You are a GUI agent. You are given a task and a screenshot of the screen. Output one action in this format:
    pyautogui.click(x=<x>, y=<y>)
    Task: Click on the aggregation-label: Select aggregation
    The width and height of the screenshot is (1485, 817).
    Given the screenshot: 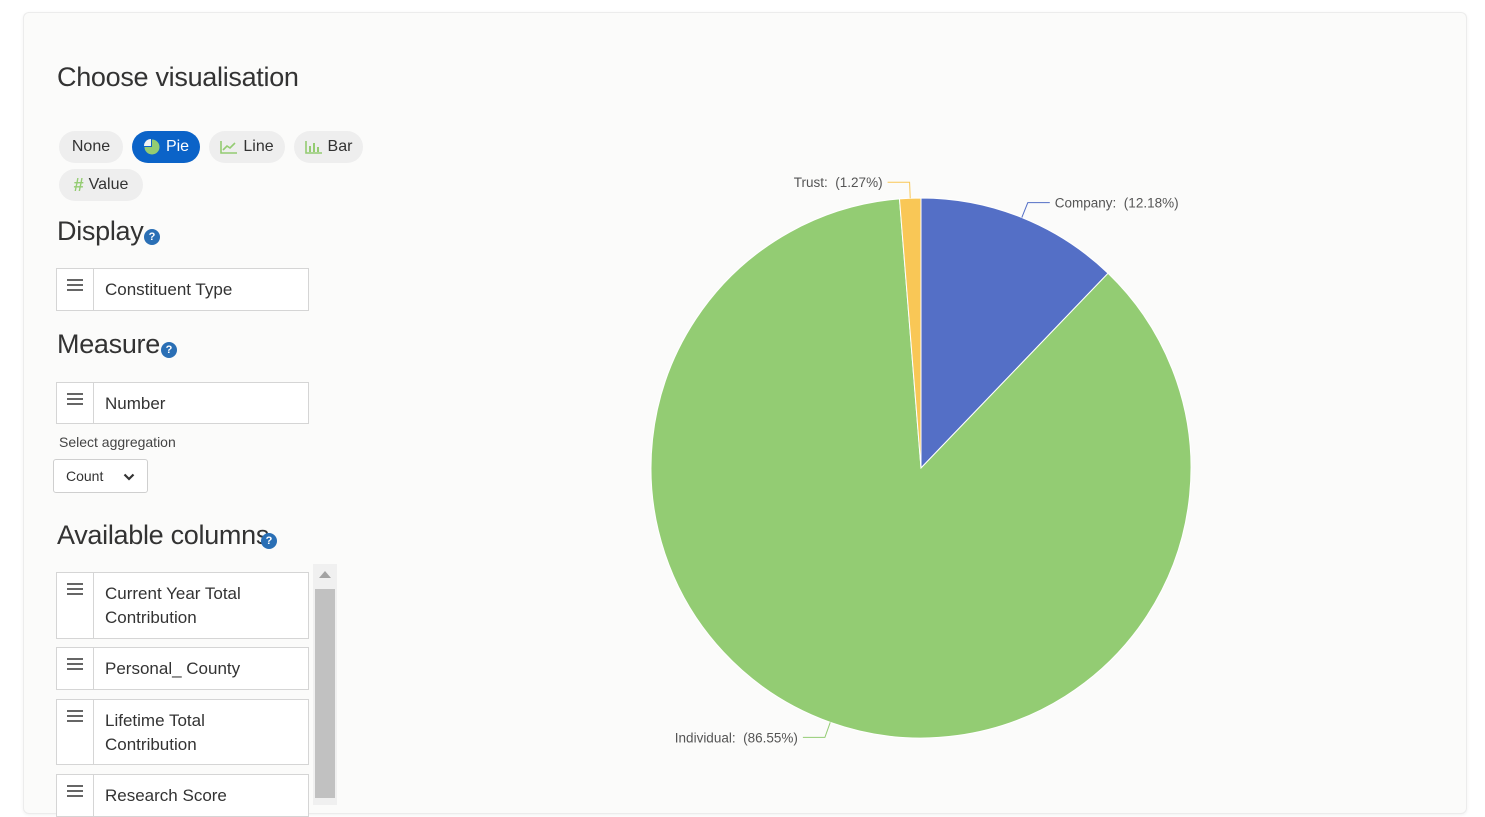 What is the action you would take?
    pyautogui.click(x=117, y=442)
    